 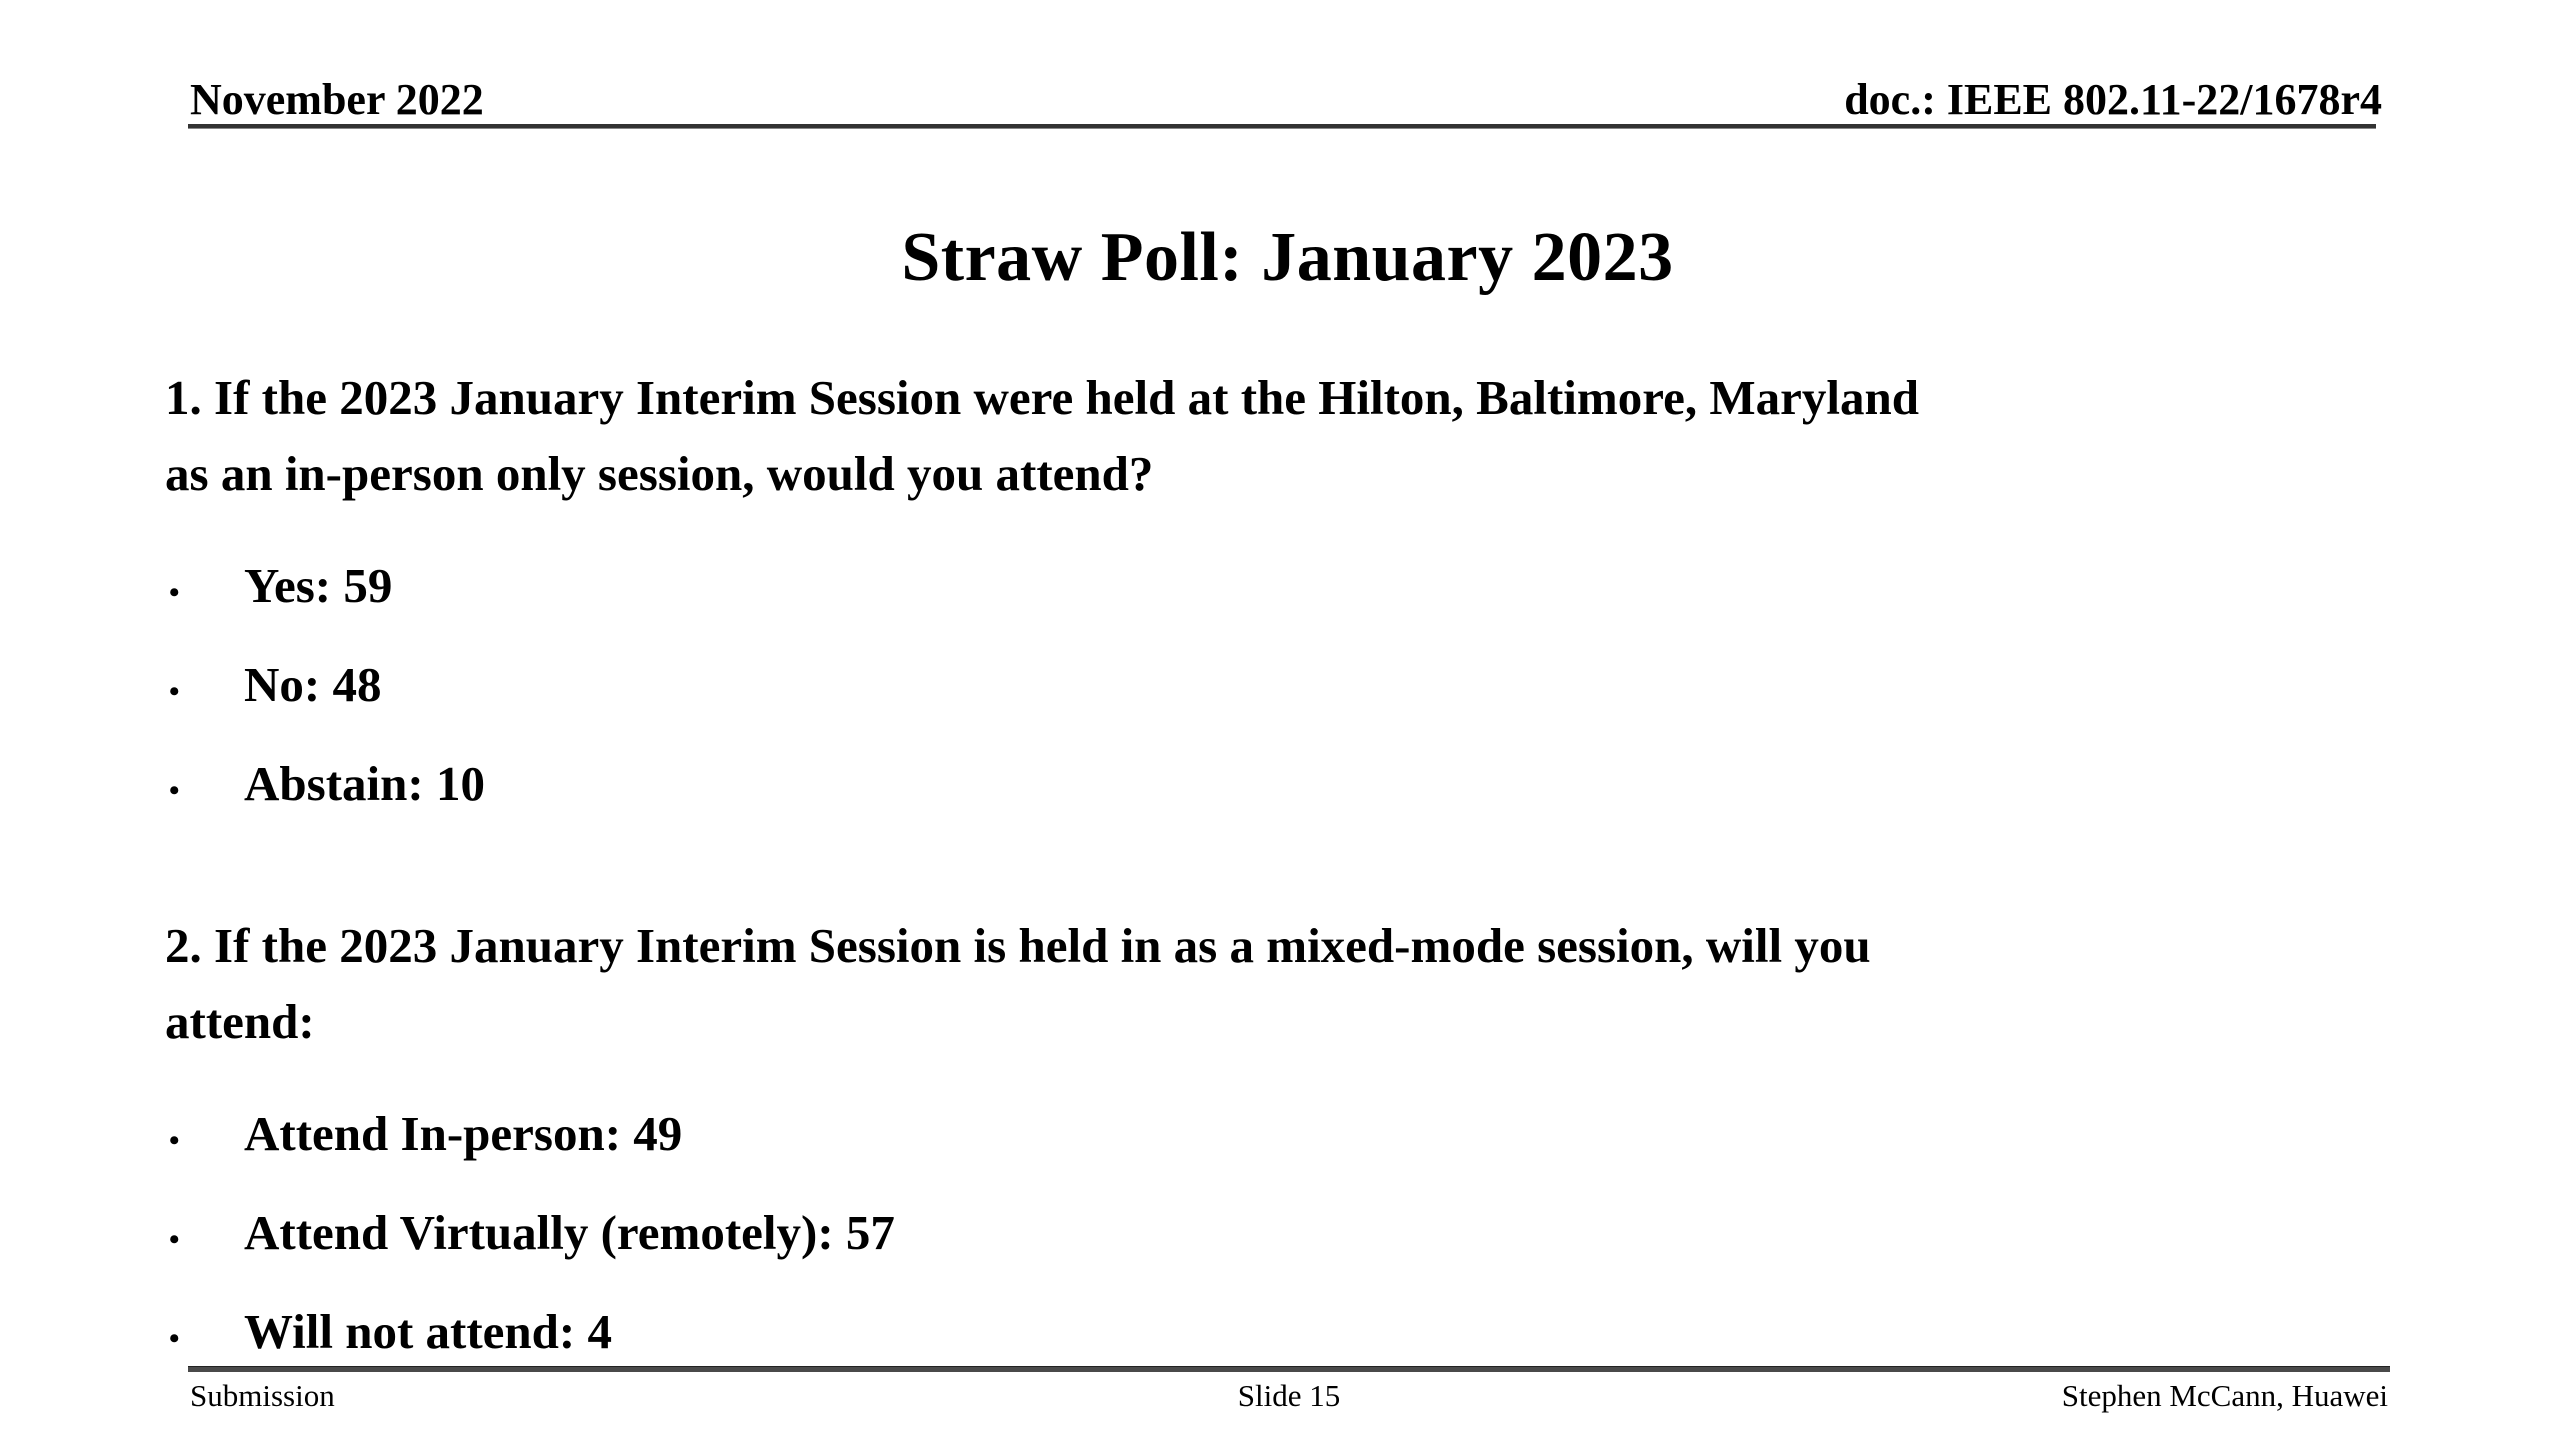 What do you see at coordinates (569, 1232) in the screenshot?
I see `poll-option-text: Attend Virtually (remotely): 57` at bounding box center [569, 1232].